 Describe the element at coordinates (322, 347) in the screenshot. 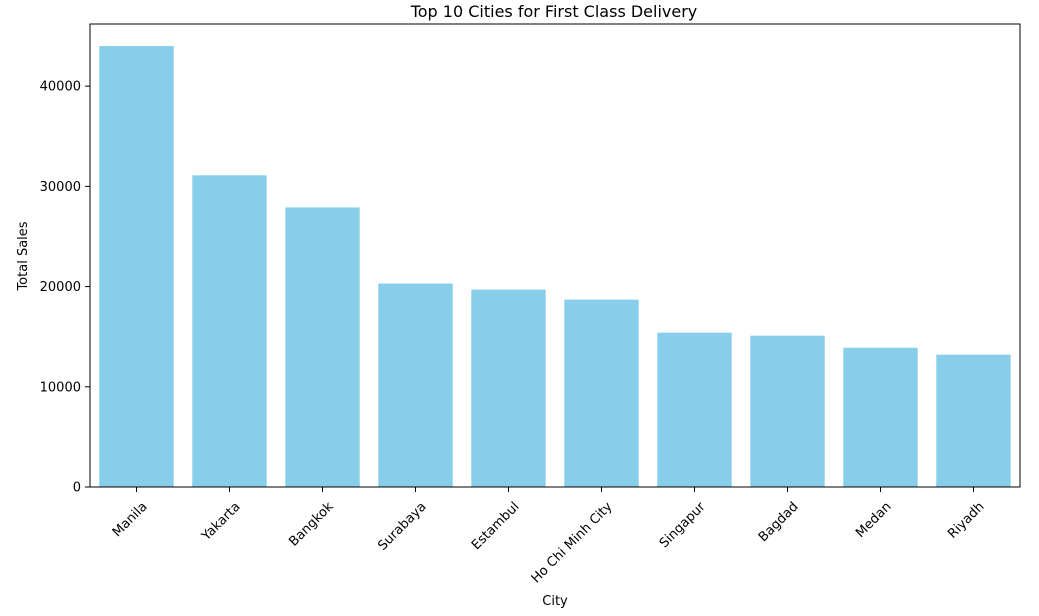

I see `bar-bangkok` at that location.